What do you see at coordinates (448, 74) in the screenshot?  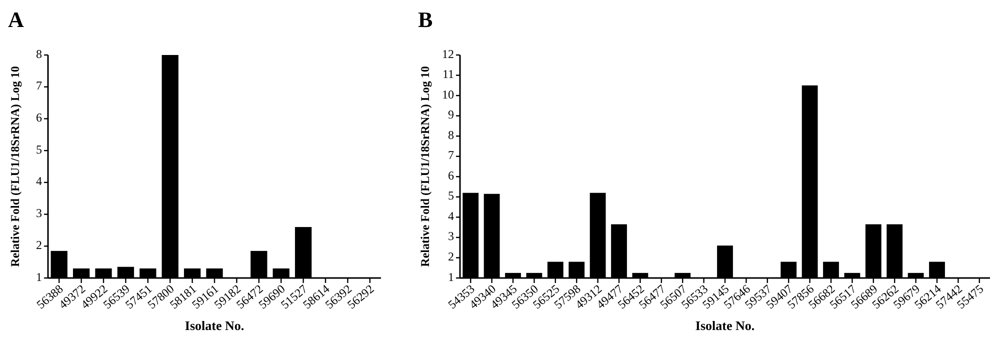 I see `y-tick-label: 11` at bounding box center [448, 74].